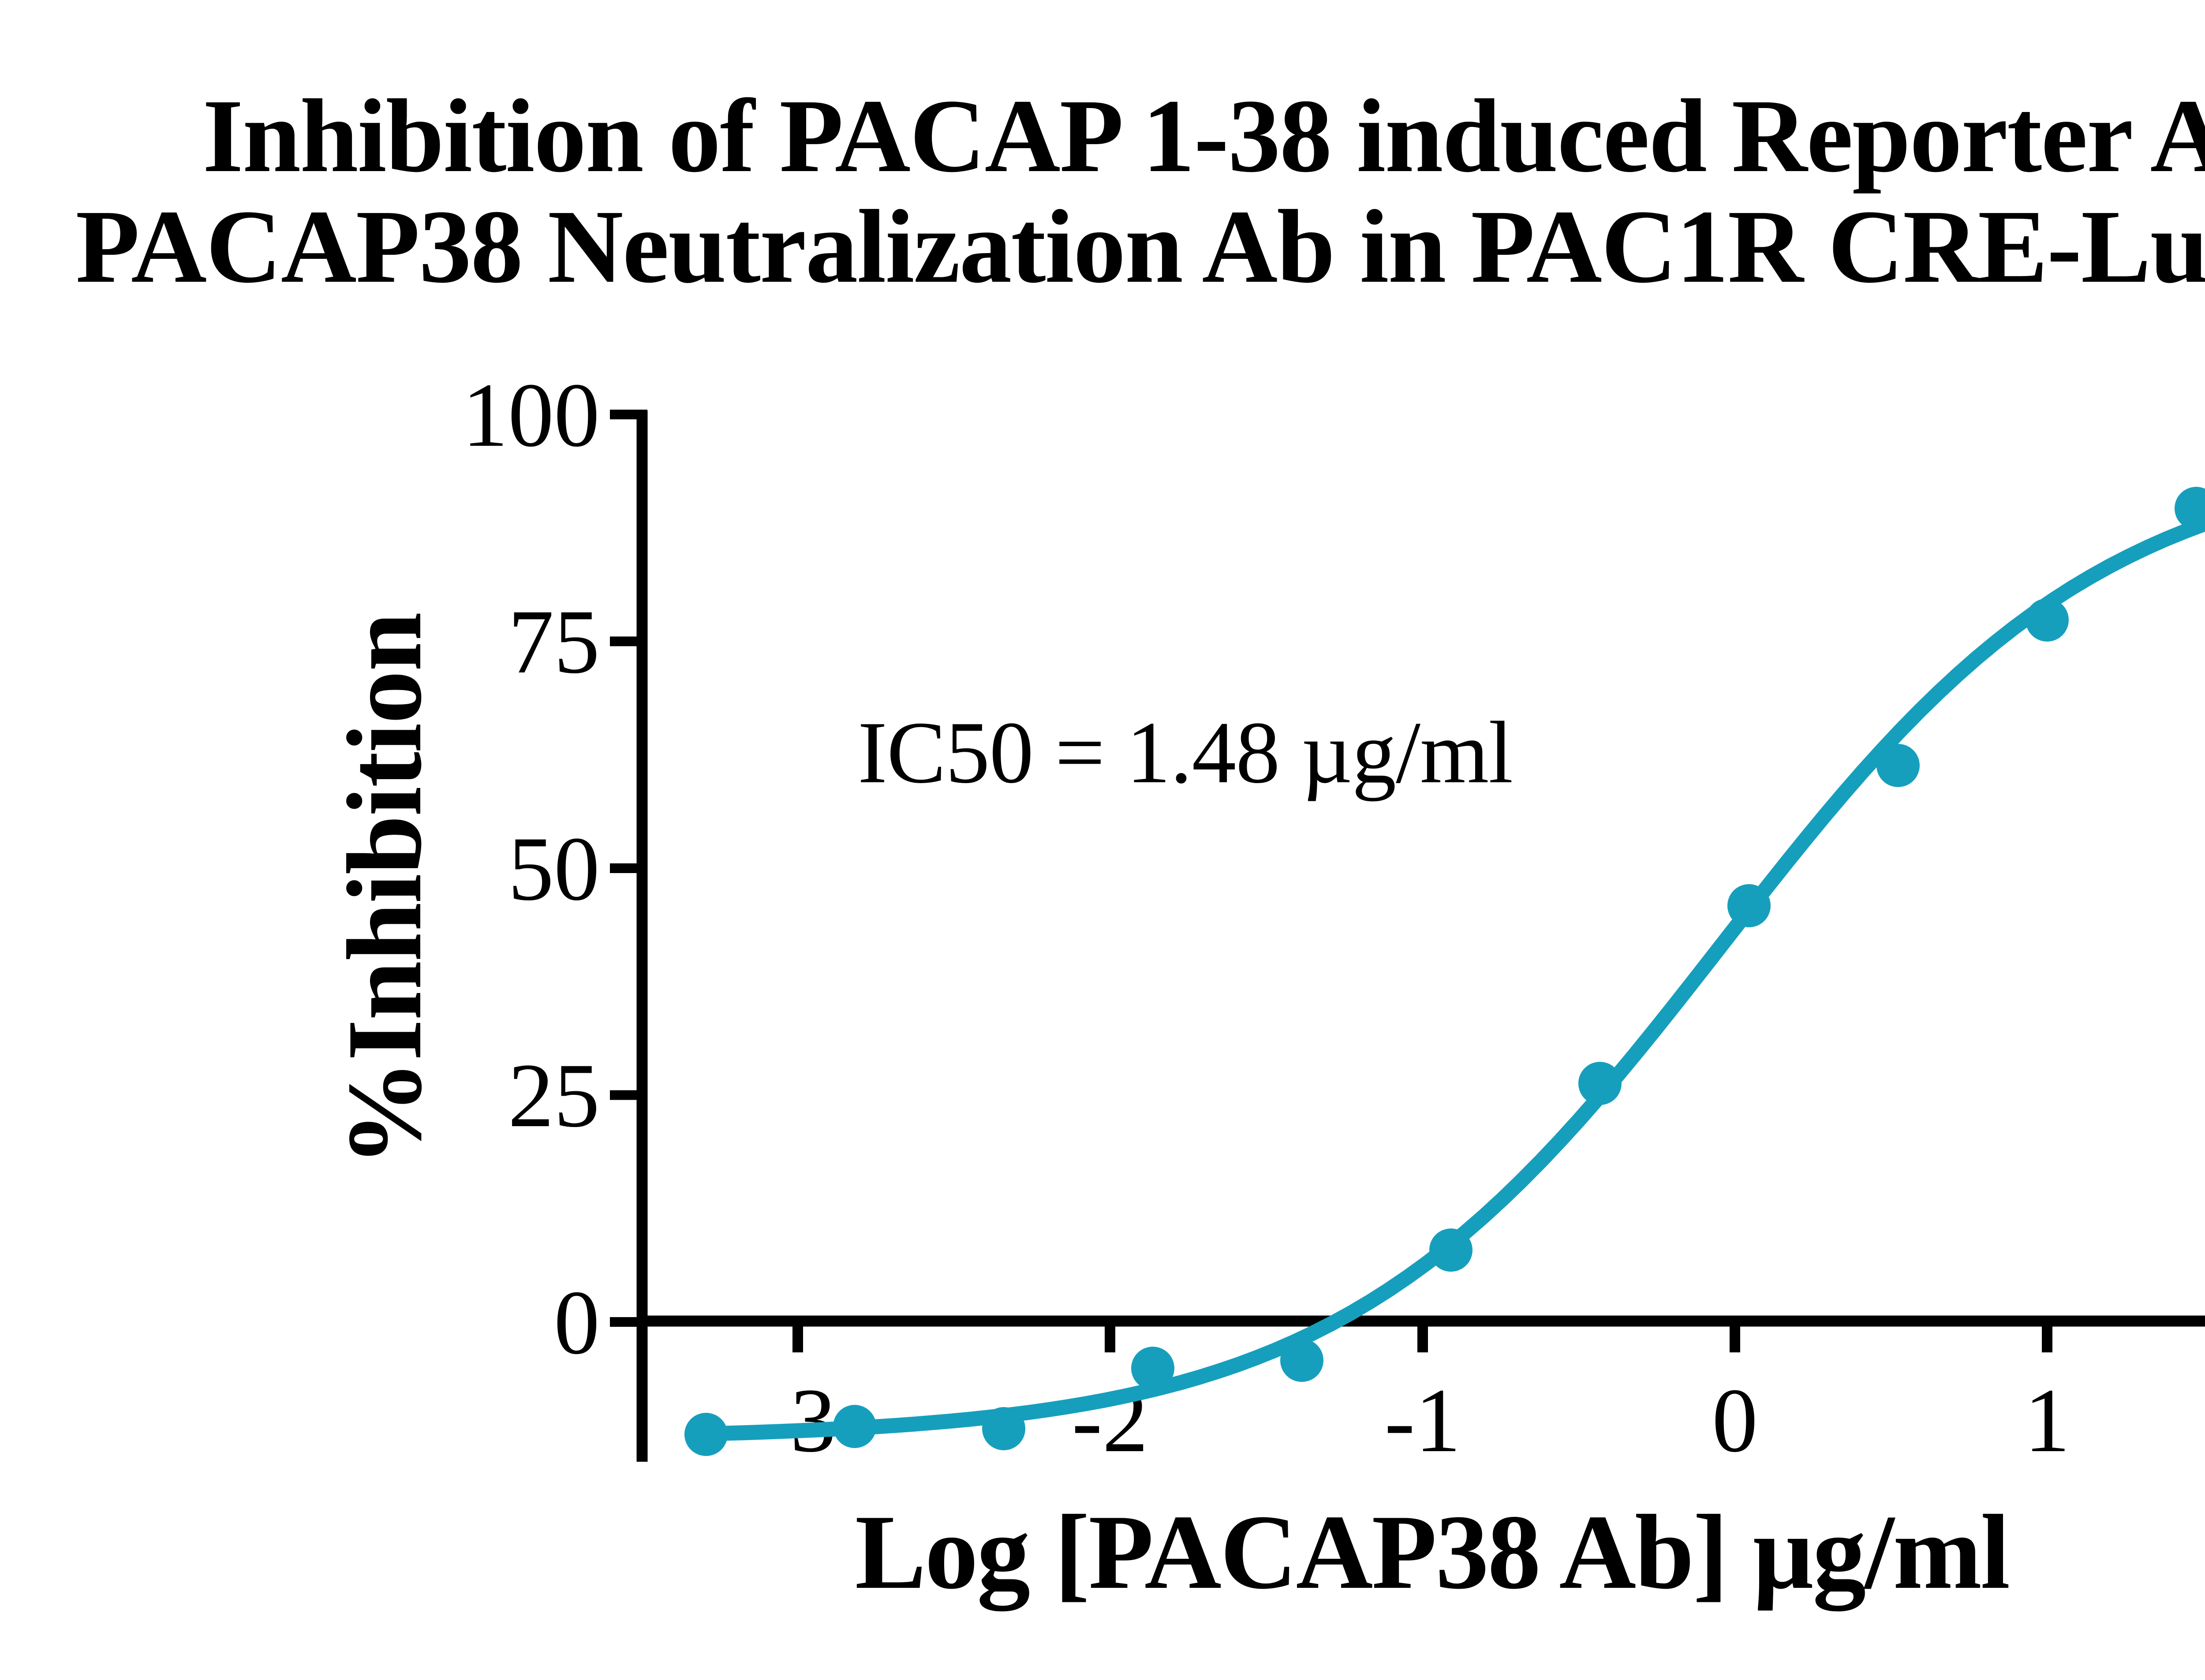  Describe the element at coordinates (1432, 1552) in the screenshot. I see `svg-text: Log [PACAP38 Ab] µg/ml` at that location.